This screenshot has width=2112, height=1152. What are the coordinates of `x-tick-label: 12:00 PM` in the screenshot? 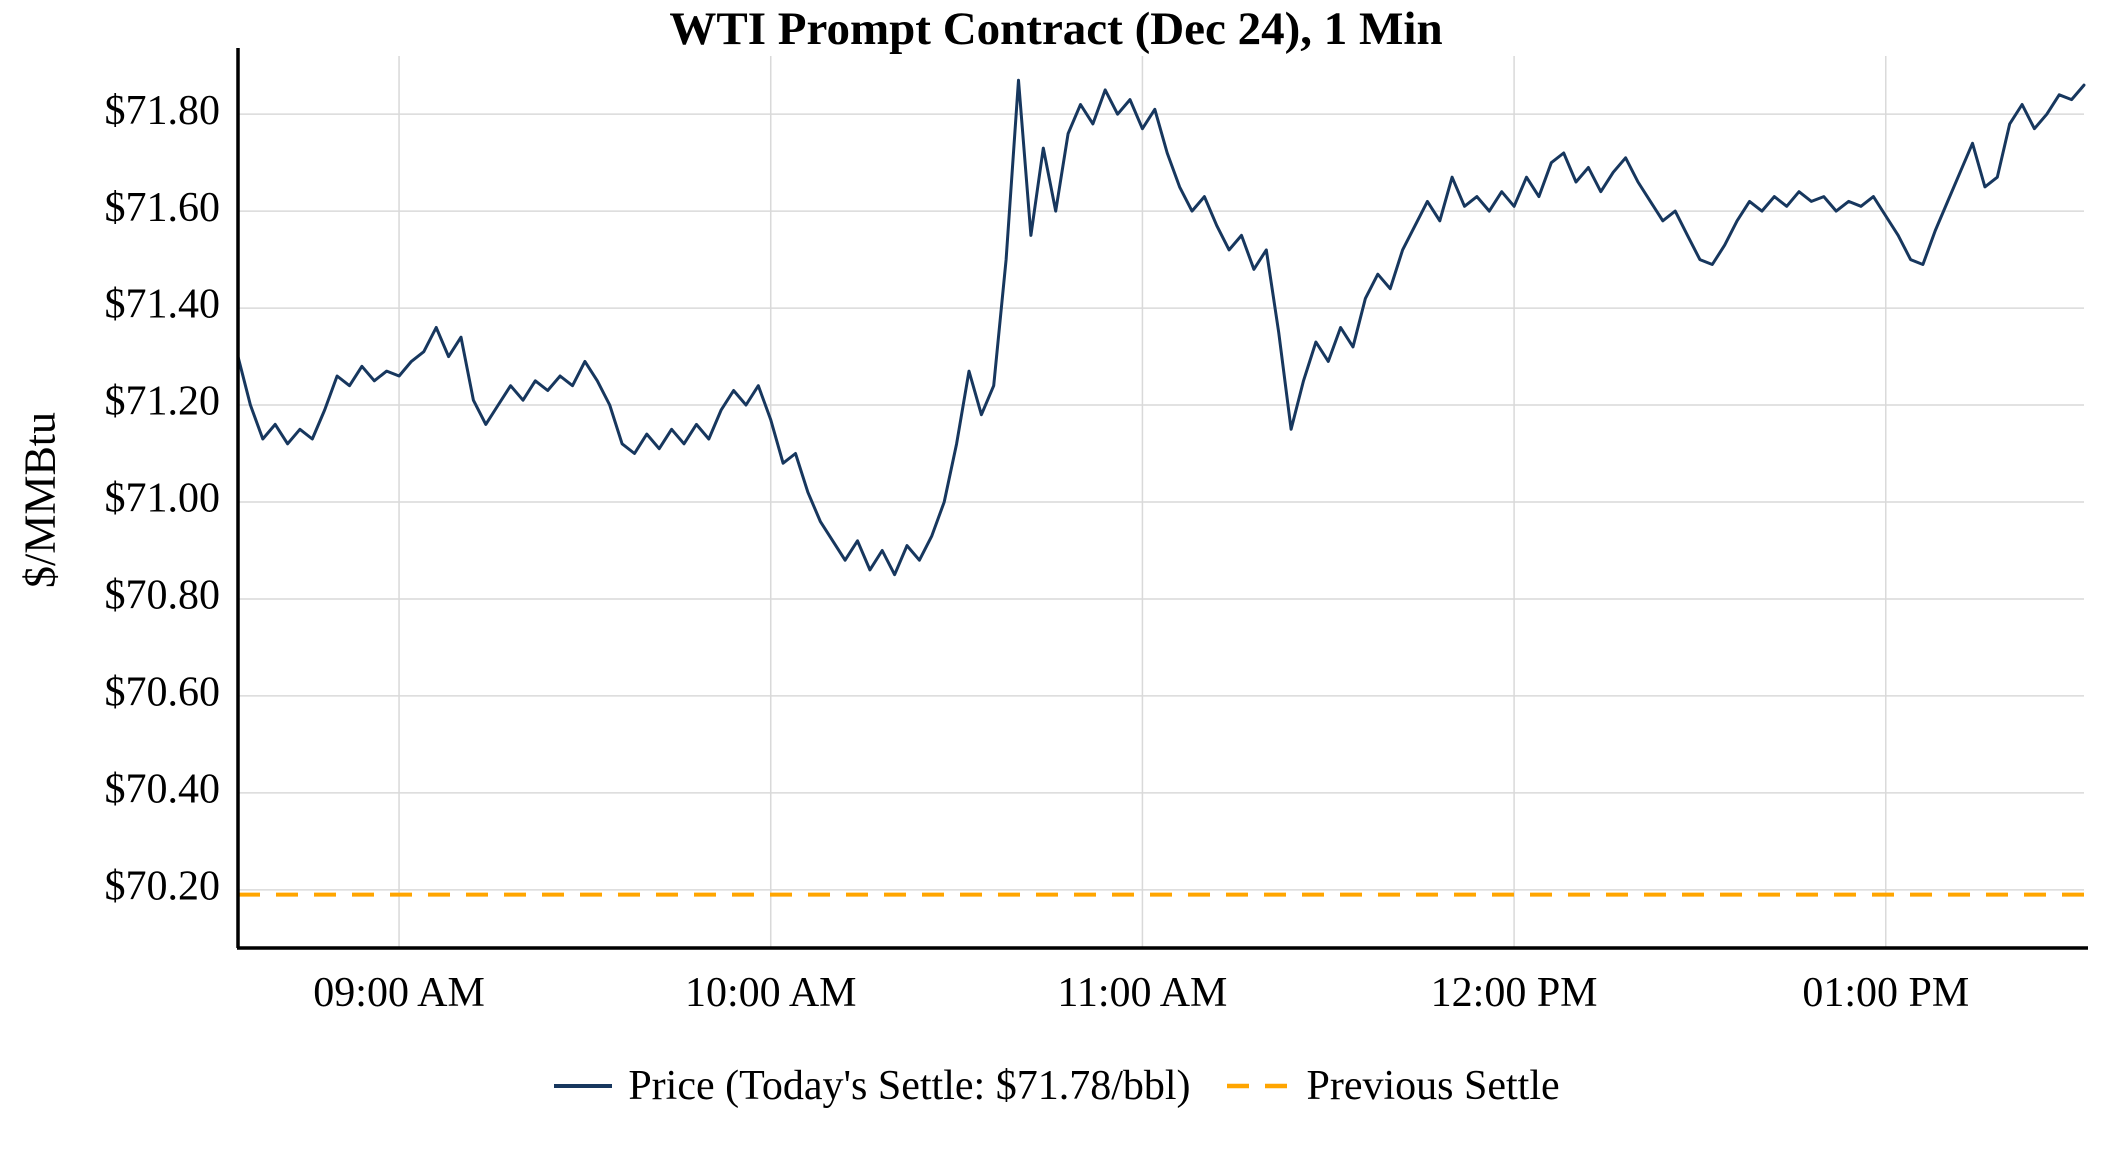 It's located at (1514, 993).